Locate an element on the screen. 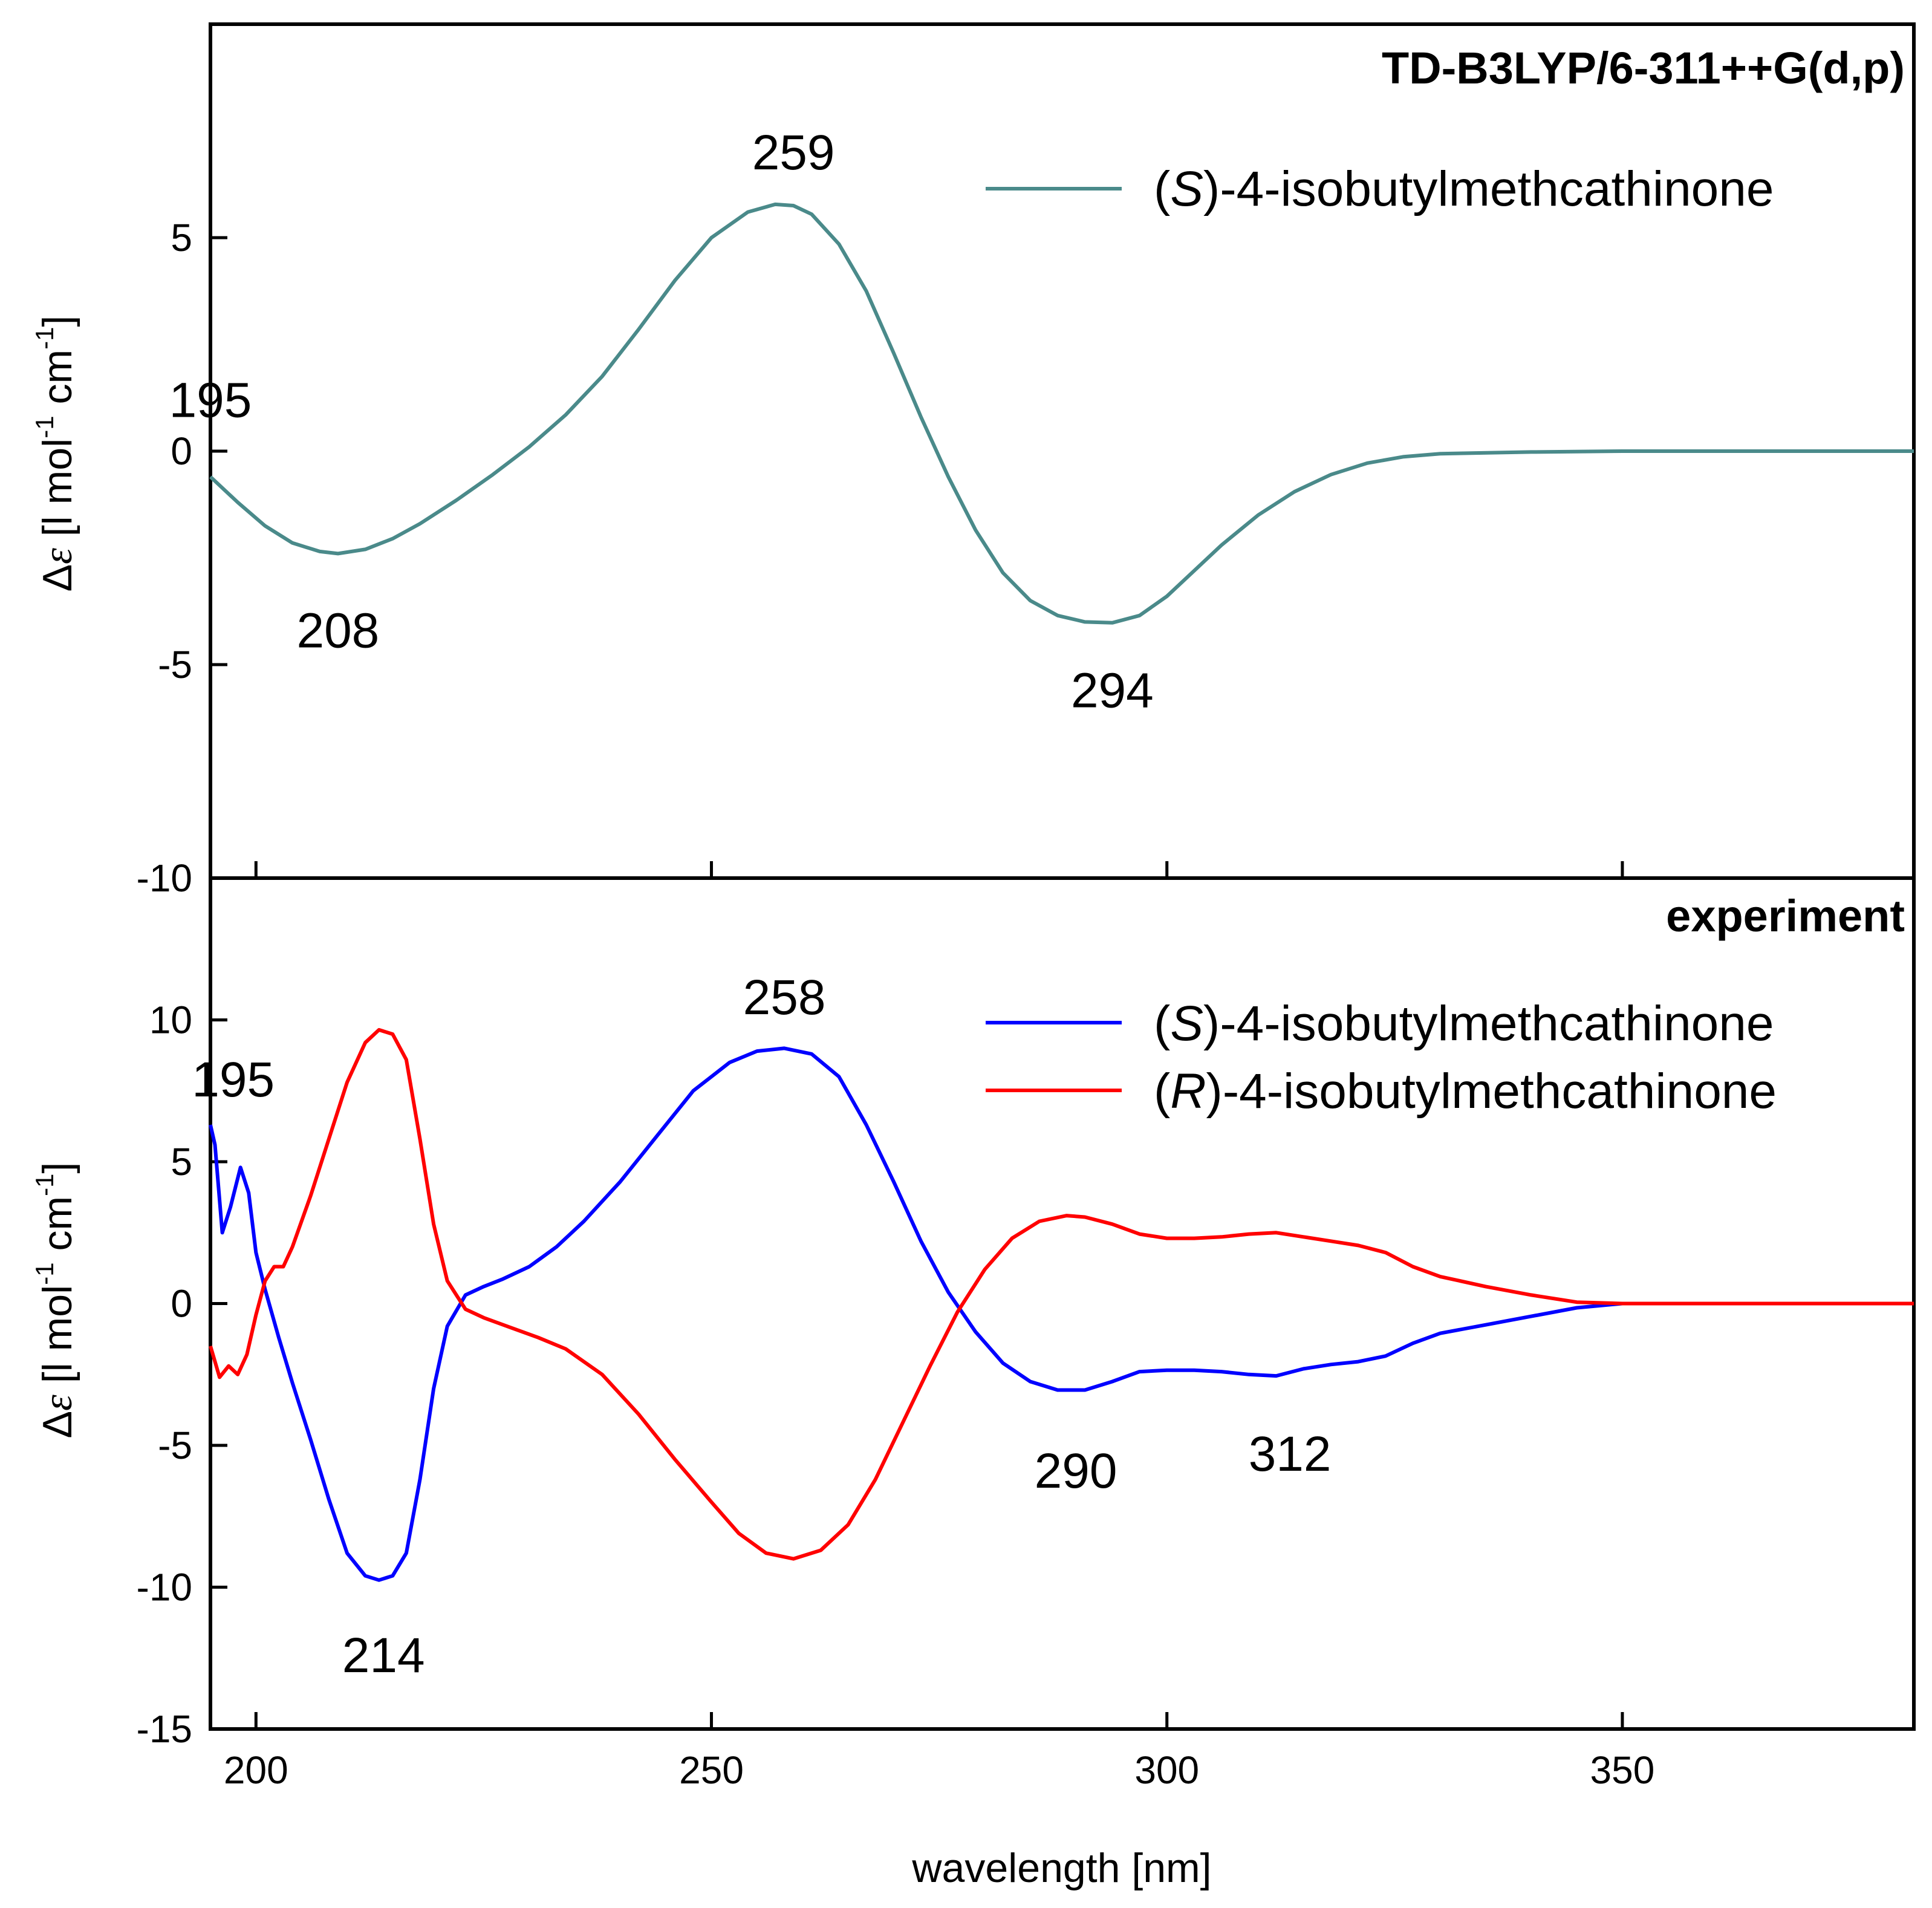  bottom-peak-label: 258 is located at coordinates (784, 997).